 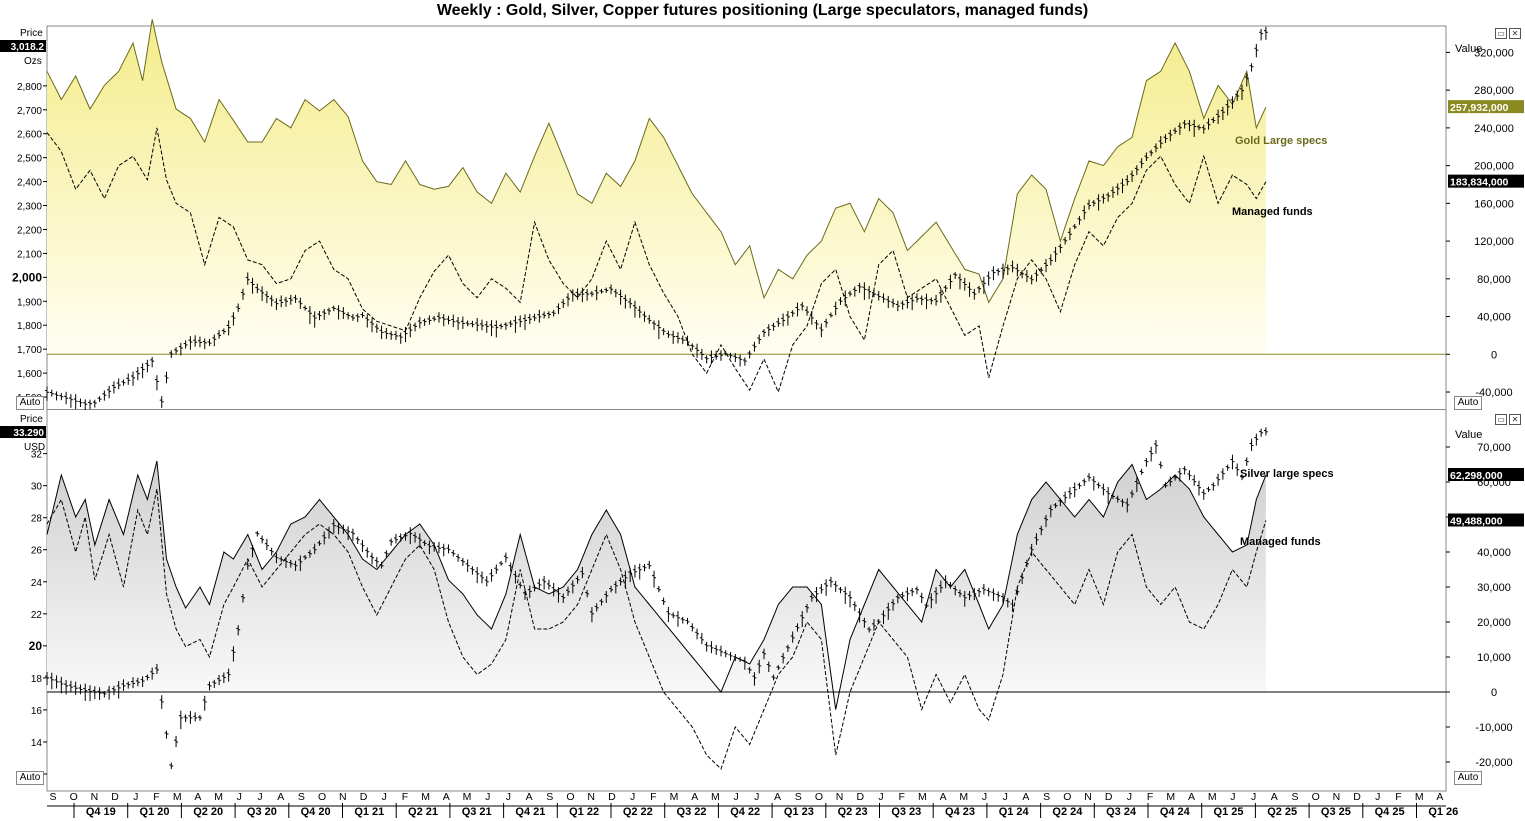 What do you see at coordinates (29, 374) in the screenshot?
I see `left-tick-label: 1,600` at bounding box center [29, 374].